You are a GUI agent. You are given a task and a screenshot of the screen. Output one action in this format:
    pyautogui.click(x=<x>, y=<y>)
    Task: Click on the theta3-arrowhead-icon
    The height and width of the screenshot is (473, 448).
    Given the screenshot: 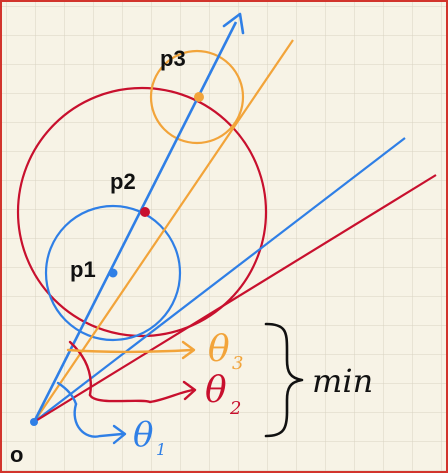 What is the action you would take?
    pyautogui.click(x=188, y=350)
    